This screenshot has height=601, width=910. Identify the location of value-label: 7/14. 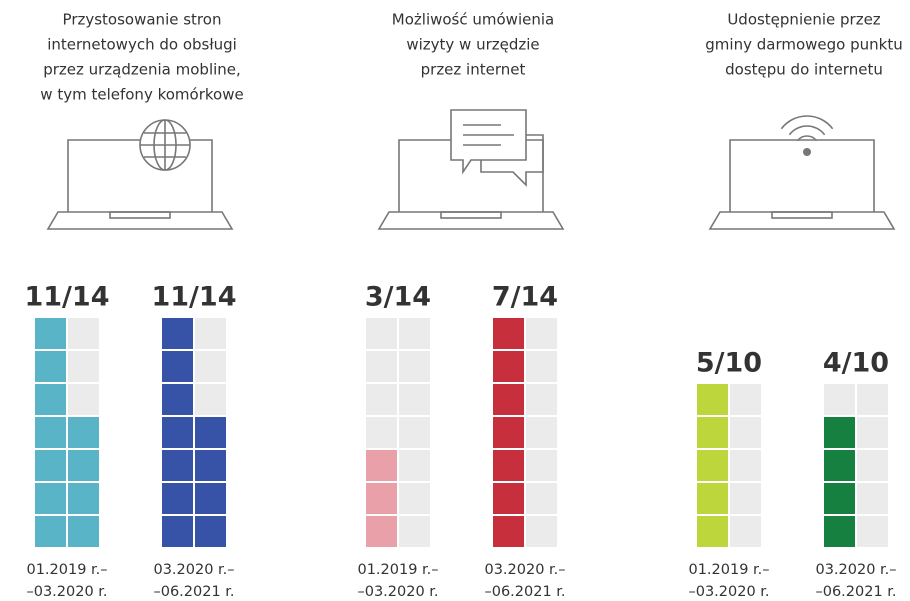
(525, 297).